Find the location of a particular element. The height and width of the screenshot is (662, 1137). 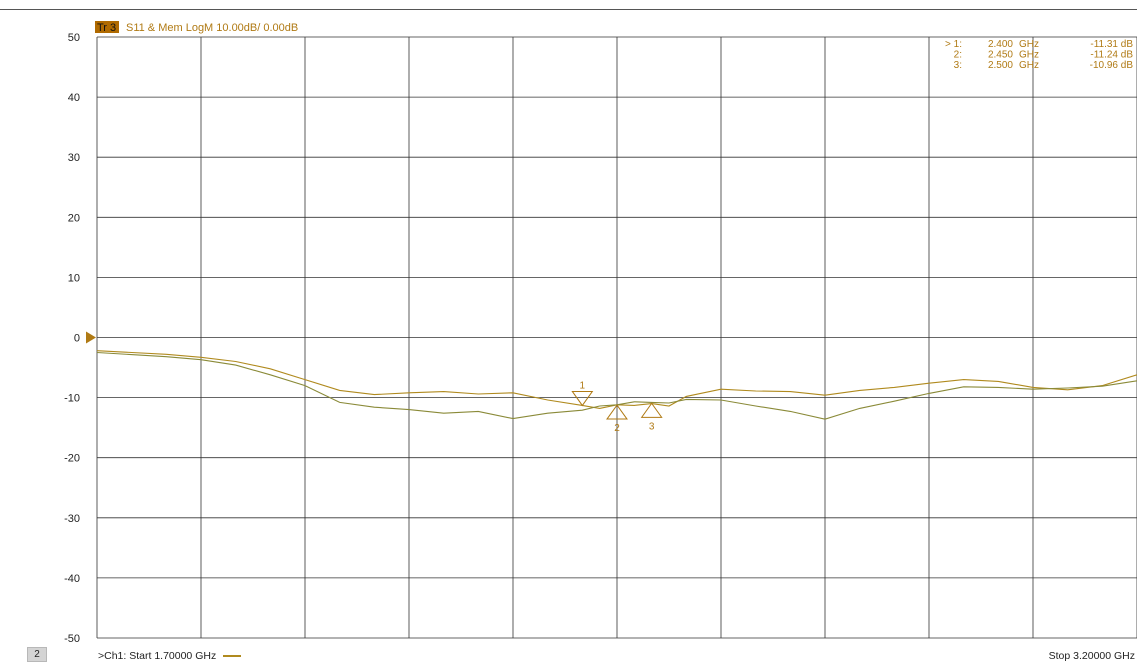

marker-3-symbol is located at coordinates (651, 410).